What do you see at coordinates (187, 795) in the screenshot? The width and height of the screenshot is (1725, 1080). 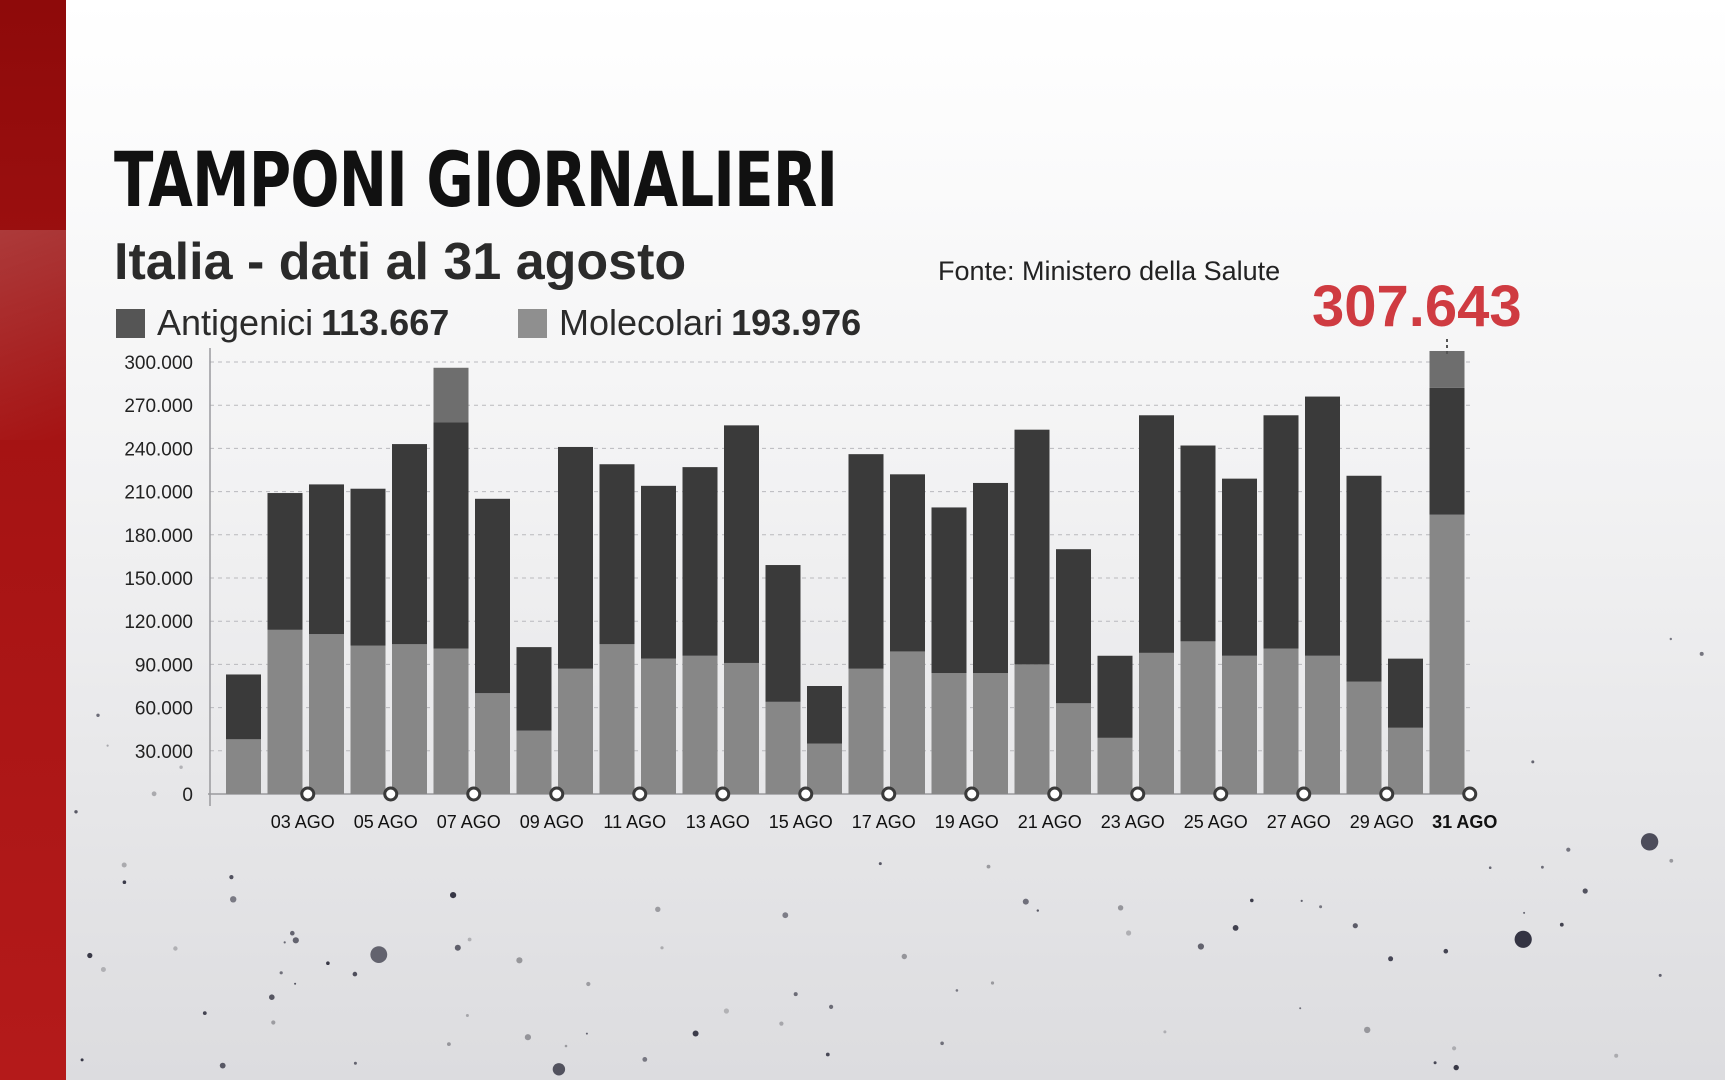 I see `y-tick-label: 0` at bounding box center [187, 795].